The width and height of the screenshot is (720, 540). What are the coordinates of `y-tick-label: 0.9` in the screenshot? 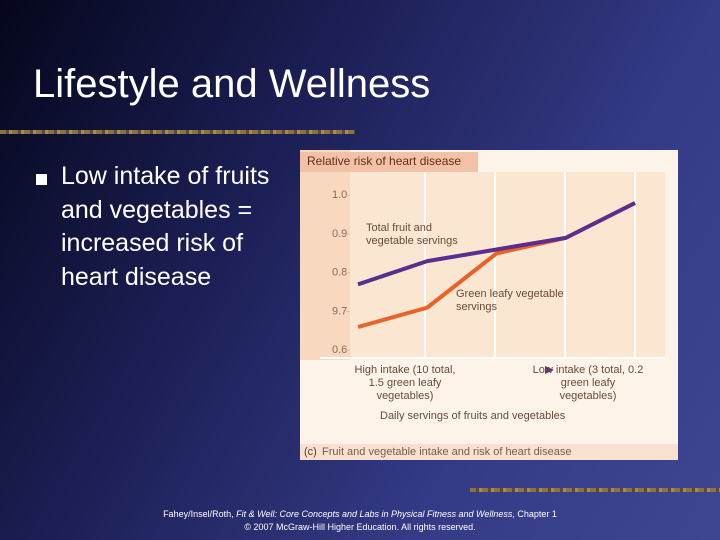 It's located at (339, 234).